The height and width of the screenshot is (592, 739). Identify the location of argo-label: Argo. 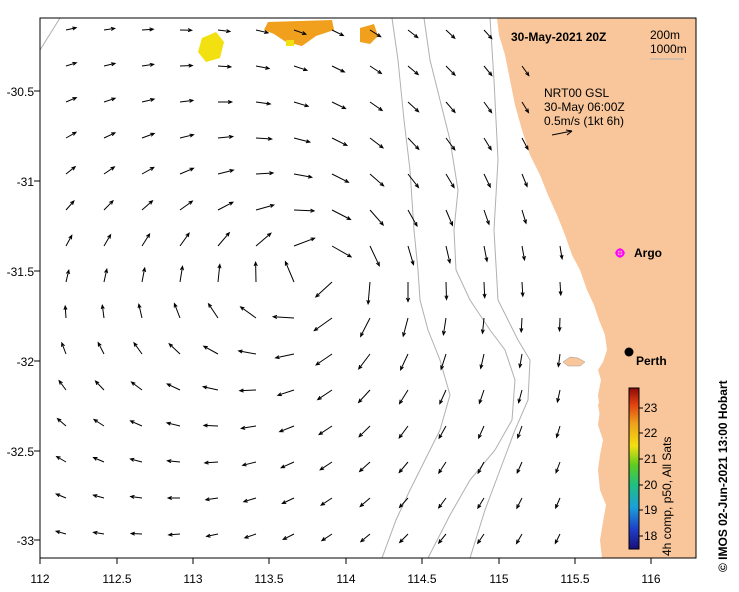
(648, 253).